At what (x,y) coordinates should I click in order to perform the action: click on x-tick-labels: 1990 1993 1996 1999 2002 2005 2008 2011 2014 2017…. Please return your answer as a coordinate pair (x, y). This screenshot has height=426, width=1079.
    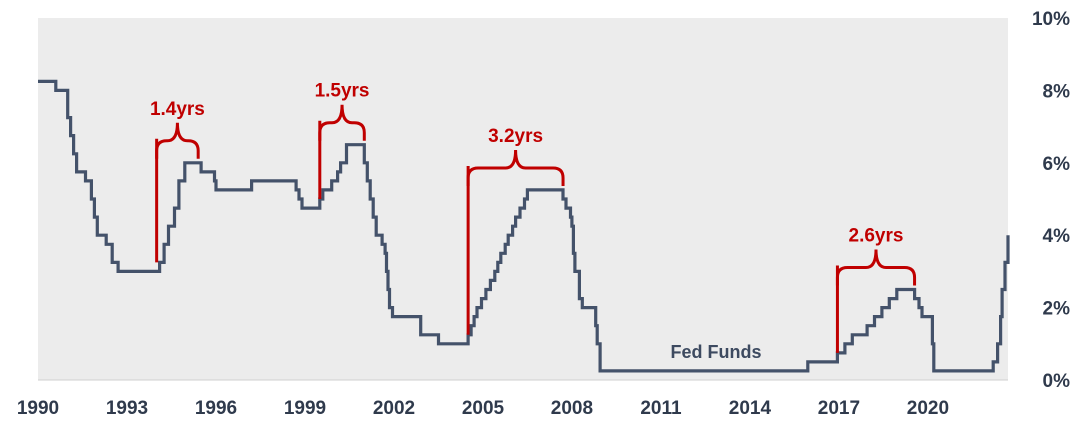
    Looking at the image, I should click on (483, 408).